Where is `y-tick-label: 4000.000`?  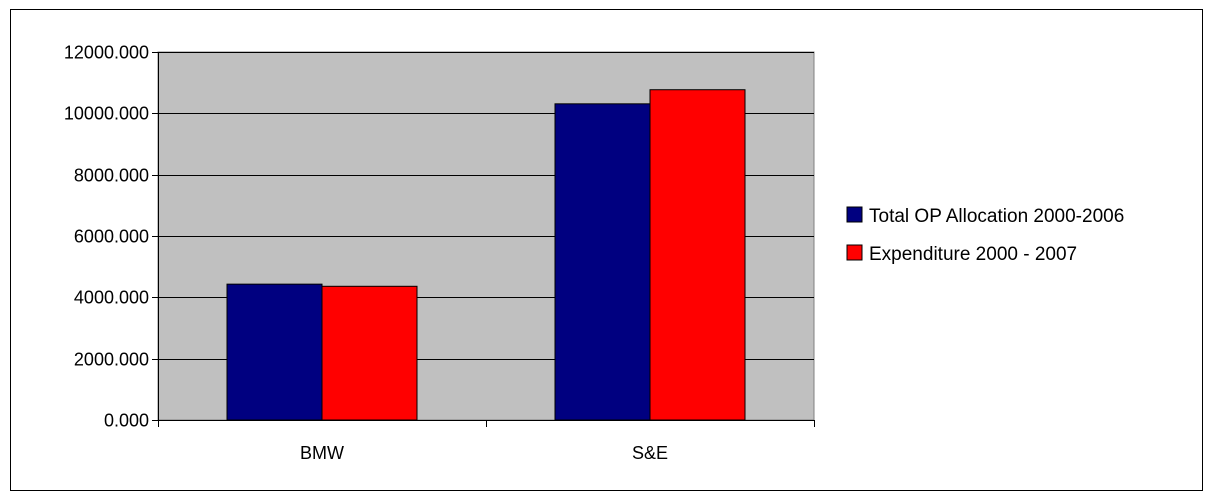
y-tick-label: 4000.000 is located at coordinates (111, 298).